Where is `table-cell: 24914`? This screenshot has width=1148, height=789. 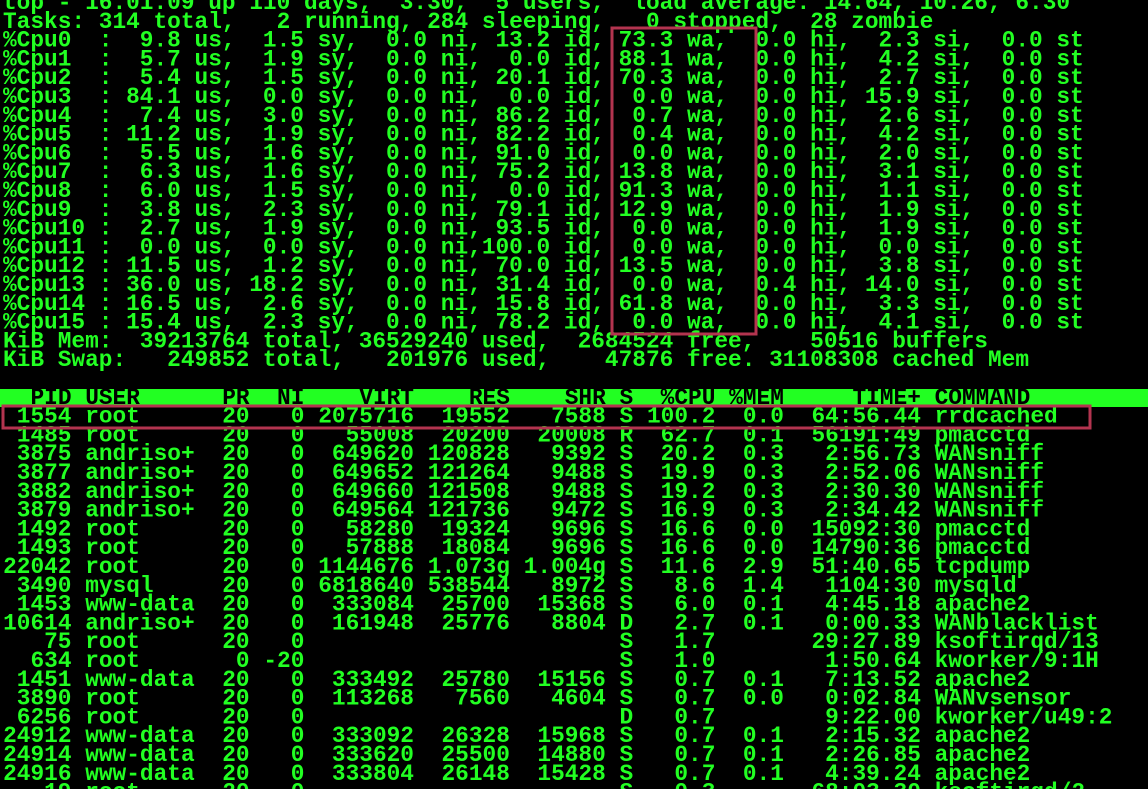
table-cell: 24914 is located at coordinates (37, 755).